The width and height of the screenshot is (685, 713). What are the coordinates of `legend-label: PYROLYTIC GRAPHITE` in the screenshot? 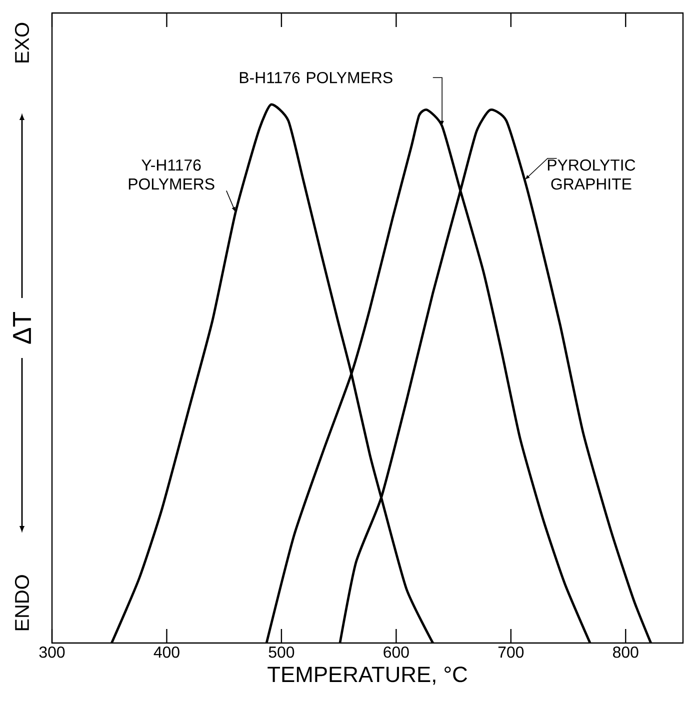 It's located at (592, 174).